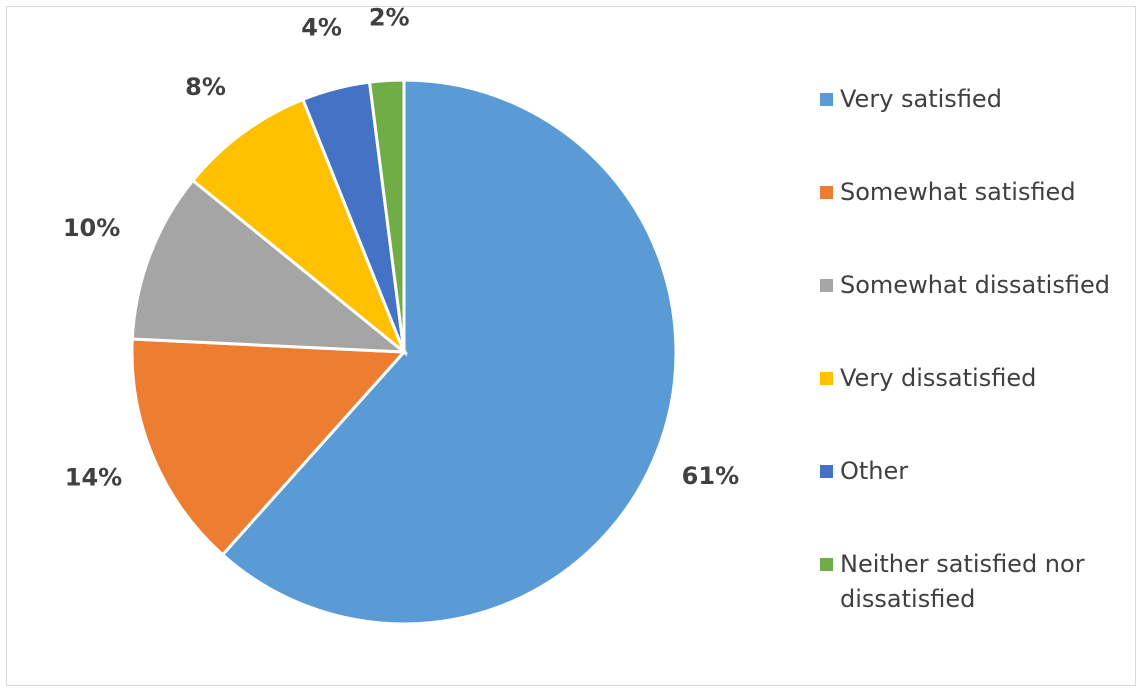  What do you see at coordinates (205, 87) in the screenshot?
I see `data-label: 8%` at bounding box center [205, 87].